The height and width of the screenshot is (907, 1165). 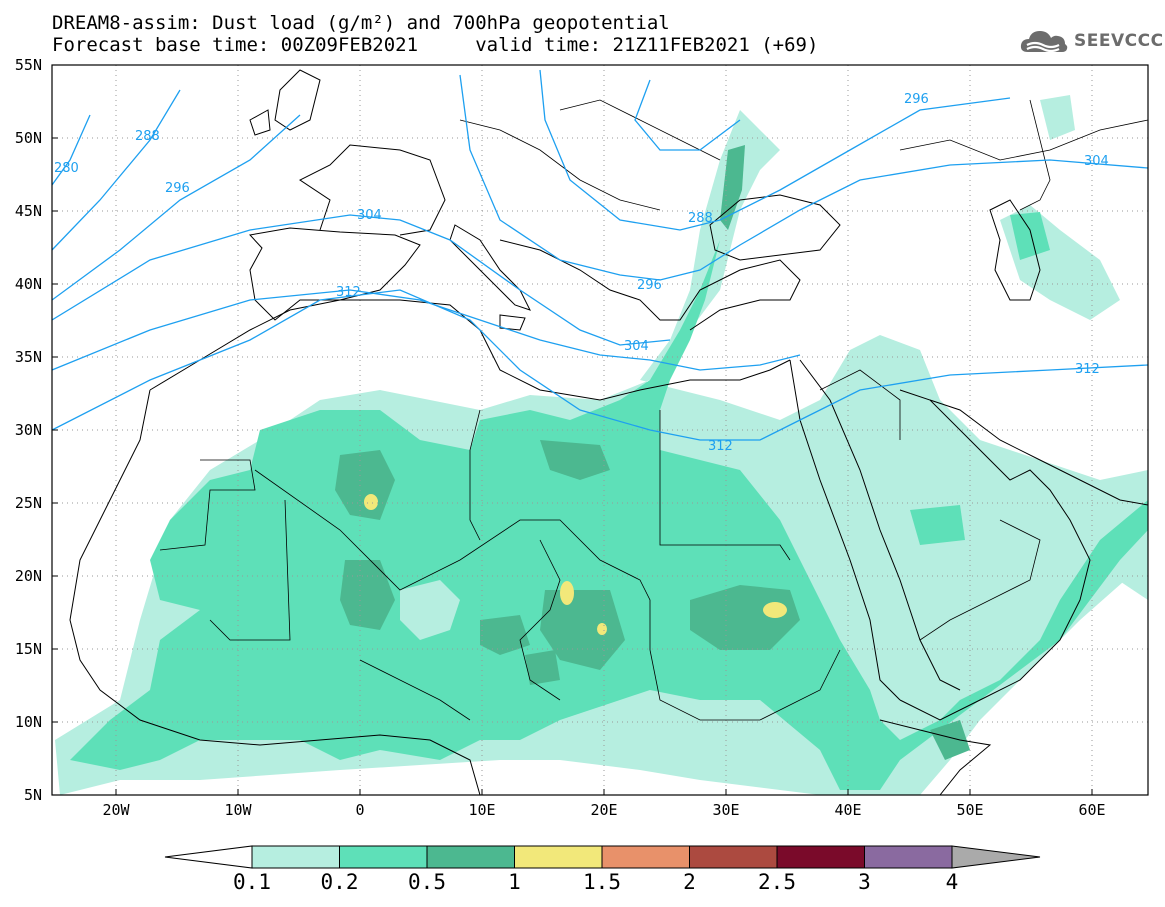 I want to click on lon-label: 60E, so click(x=1092, y=810).